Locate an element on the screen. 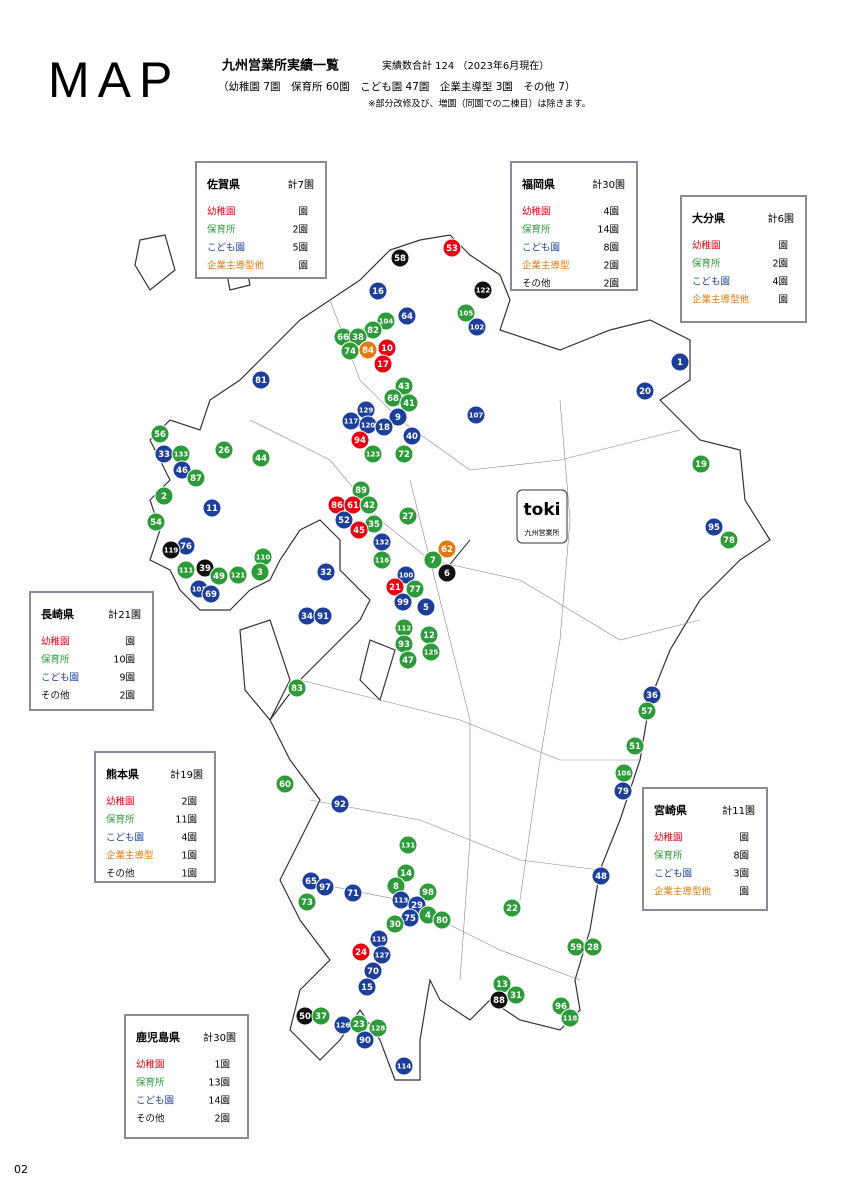  marker: 9 is located at coordinates (398, 417).